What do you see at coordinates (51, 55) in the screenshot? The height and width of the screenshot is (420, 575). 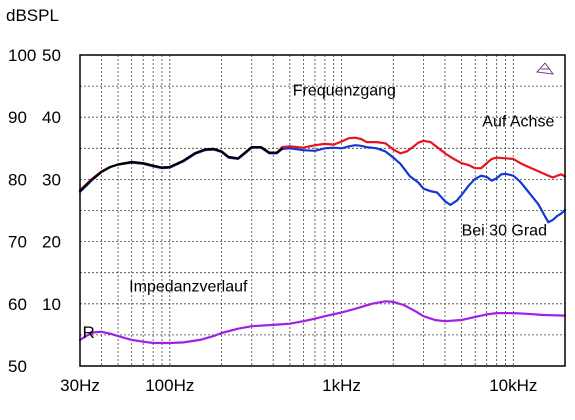 I see `y-tick-label-secondary: 50` at bounding box center [51, 55].